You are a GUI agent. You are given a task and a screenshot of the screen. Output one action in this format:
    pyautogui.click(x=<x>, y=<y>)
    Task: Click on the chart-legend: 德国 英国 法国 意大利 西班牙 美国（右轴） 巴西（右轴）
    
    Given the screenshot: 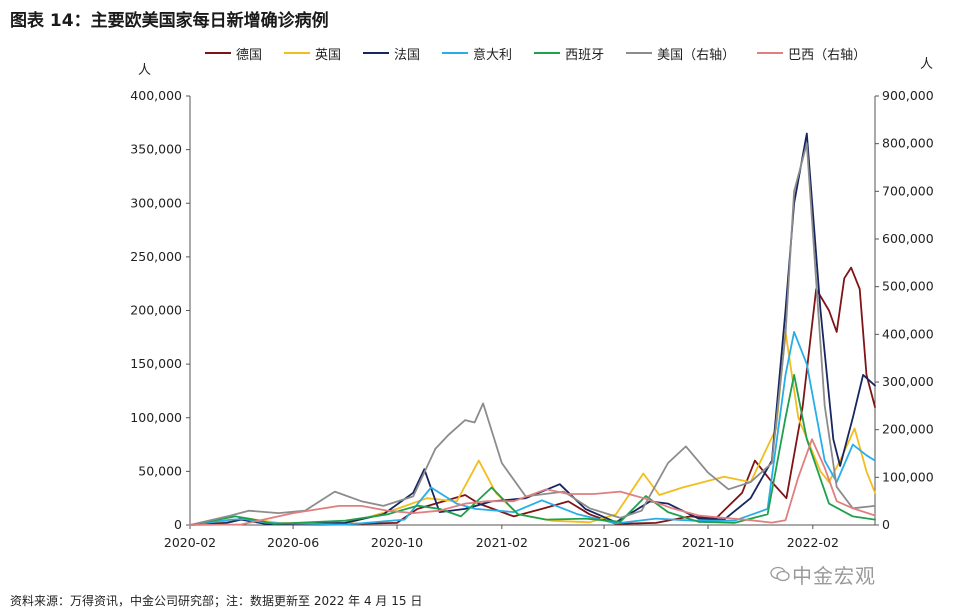 What is the action you would take?
    pyautogui.click(x=536, y=53)
    